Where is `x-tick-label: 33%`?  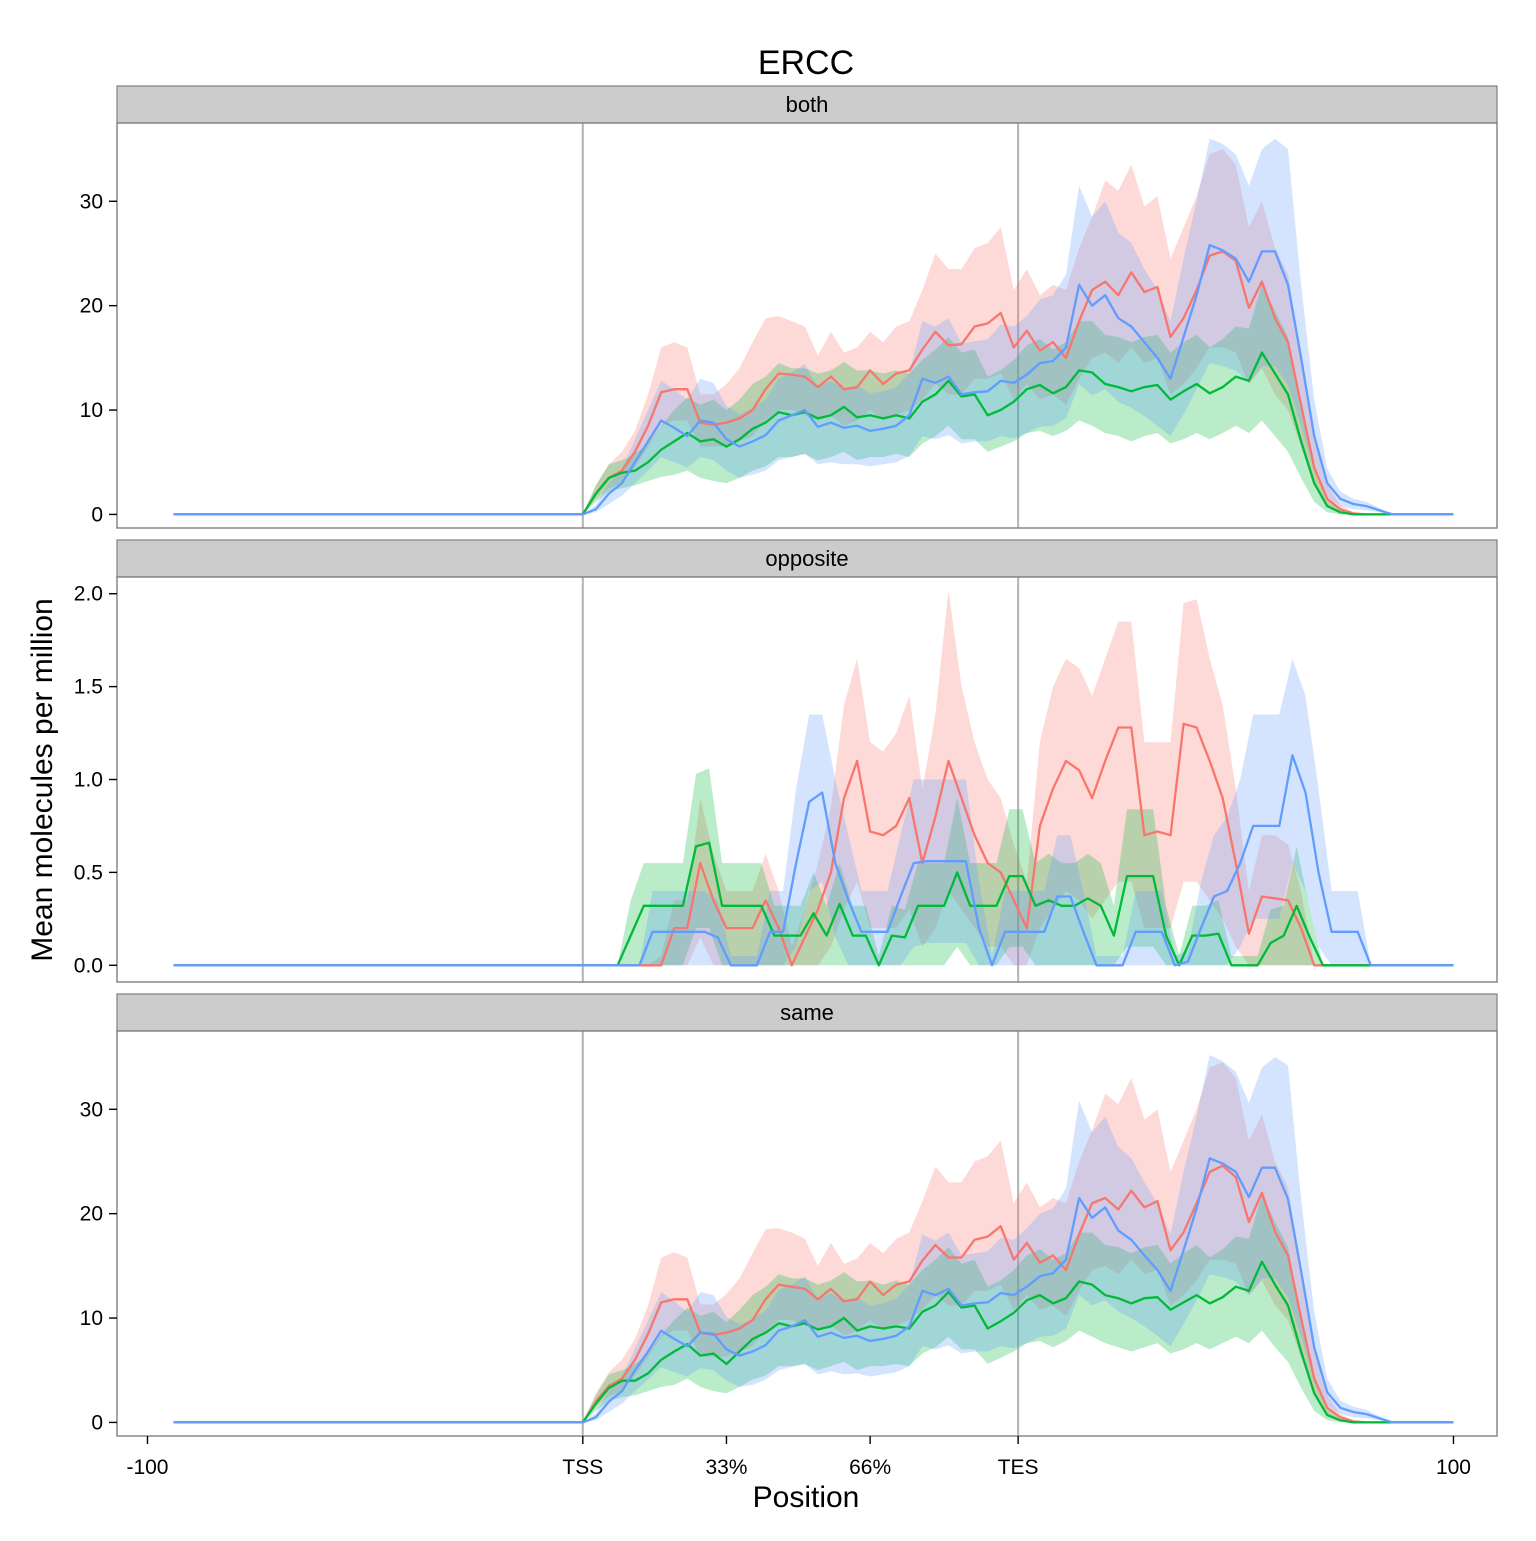
x-tick-label: 33% is located at coordinates (726, 1467).